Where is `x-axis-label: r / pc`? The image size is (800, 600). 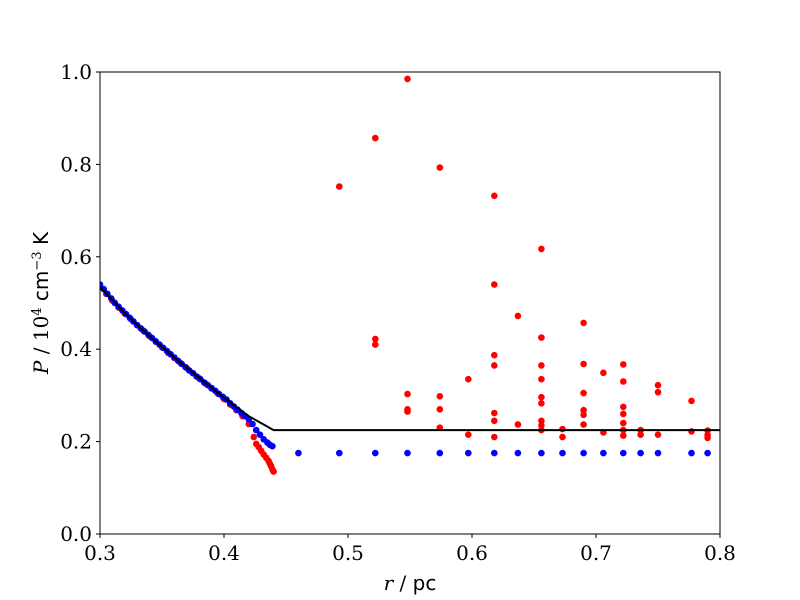
x-axis-label: r / pc is located at coordinates (410, 583).